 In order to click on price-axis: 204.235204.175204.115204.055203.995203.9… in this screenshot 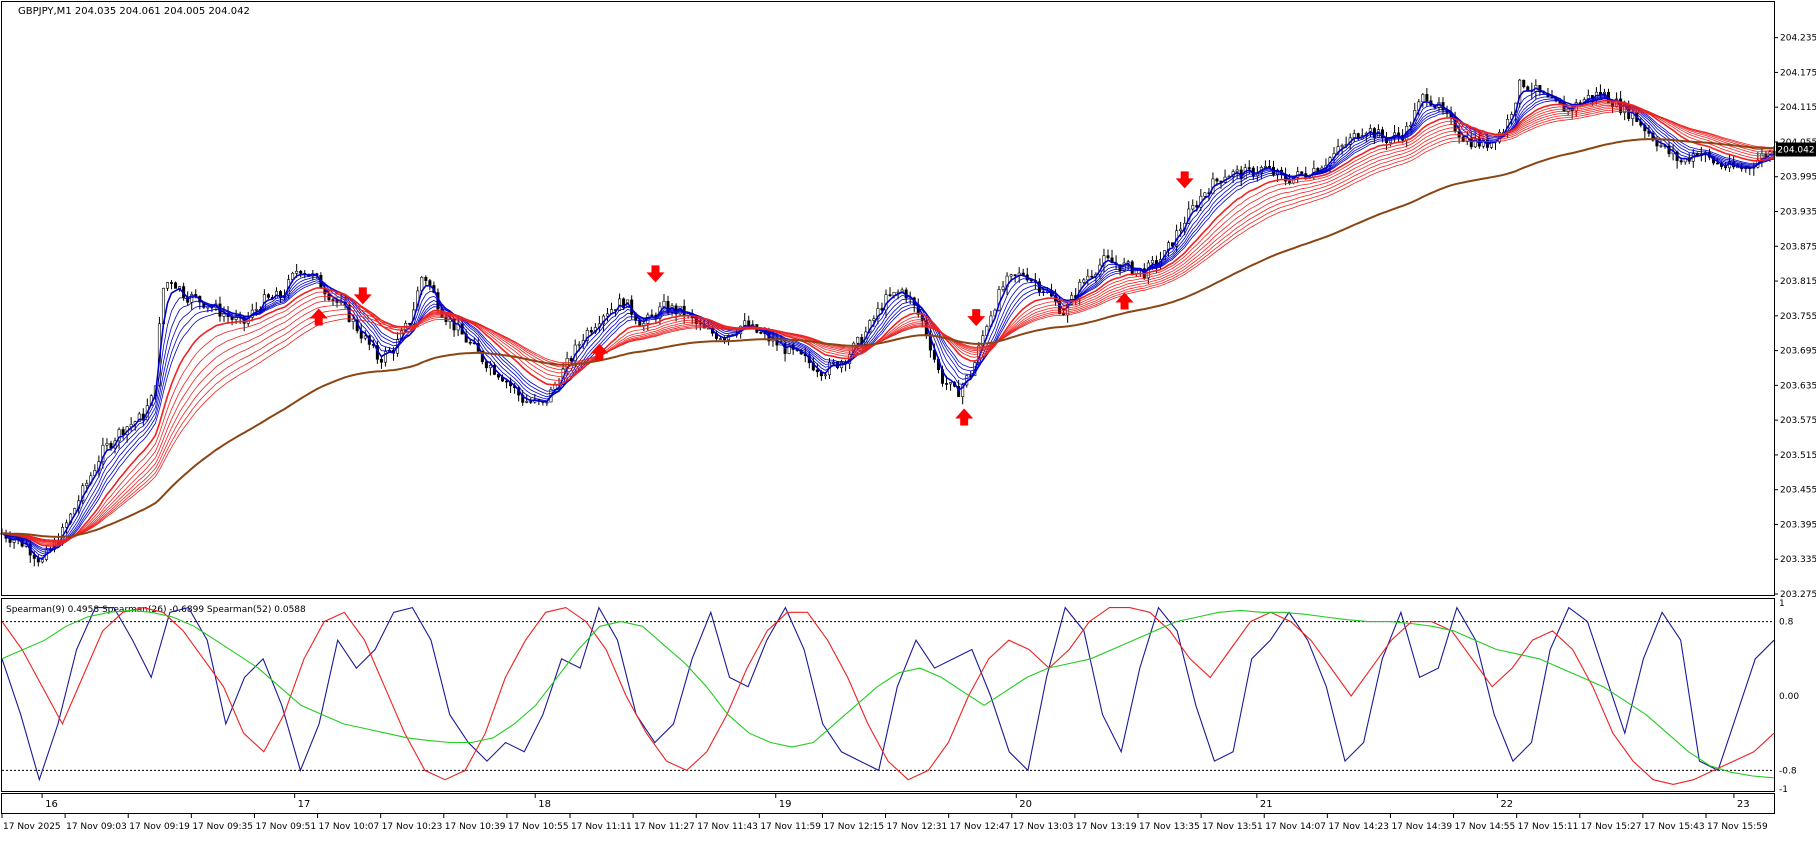, I will do `click(1795, 317)`.